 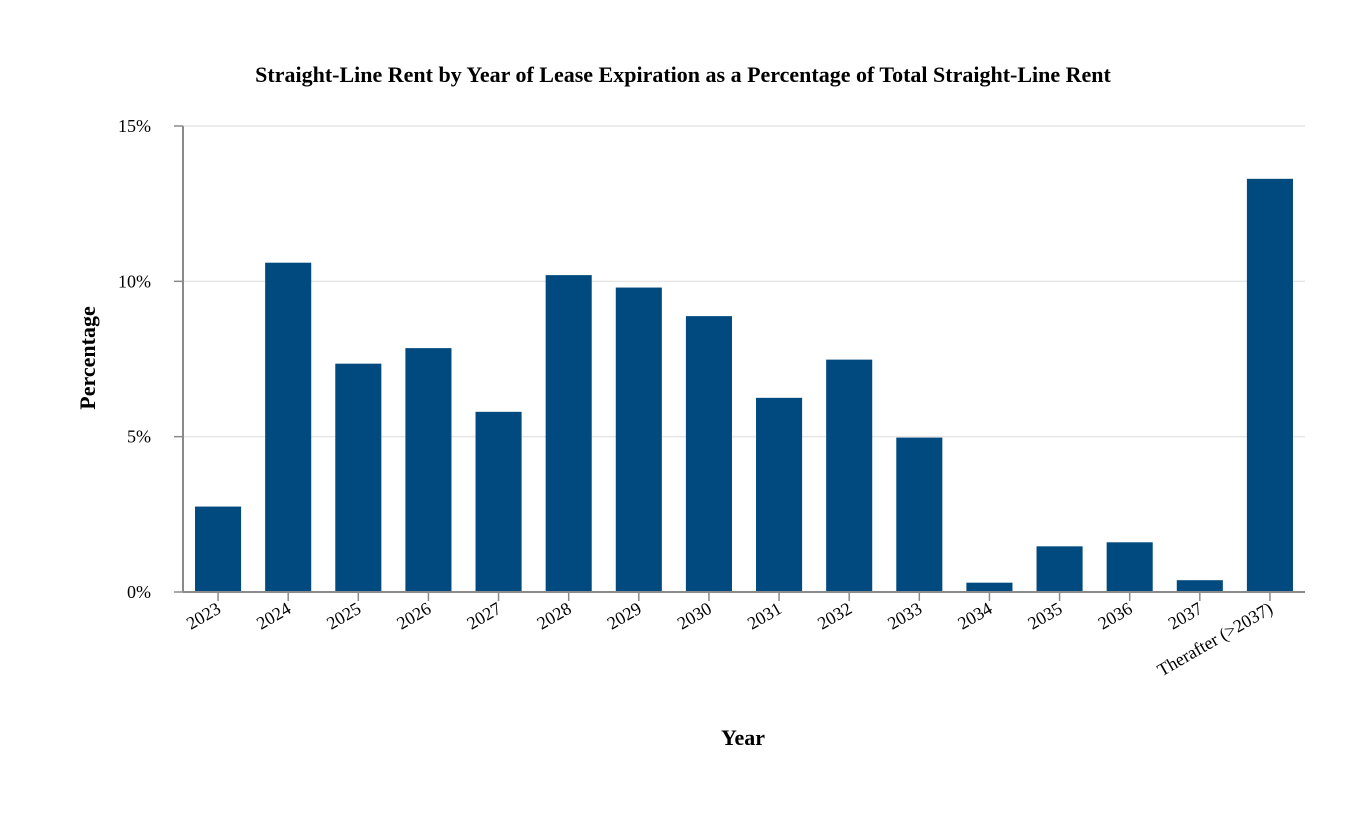 What do you see at coordinates (904, 615) in the screenshot?
I see `x-tick-label: 2033` at bounding box center [904, 615].